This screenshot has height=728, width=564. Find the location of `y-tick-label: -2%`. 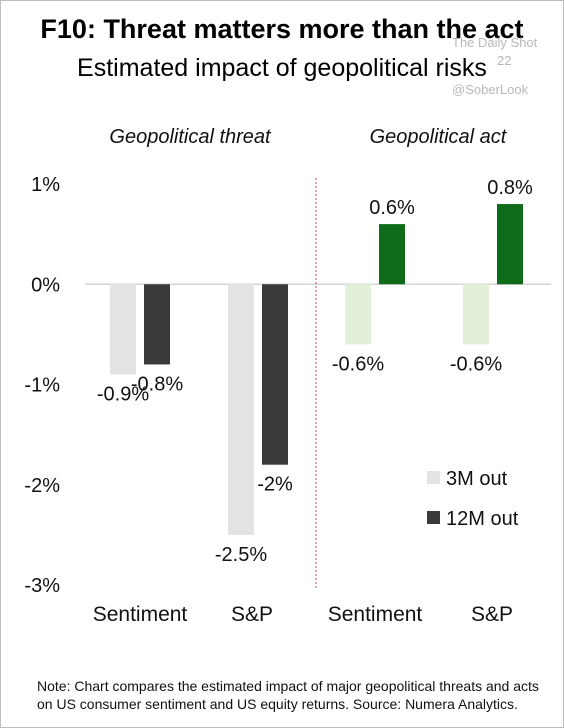

y-tick-label: -2% is located at coordinates (42, 486).